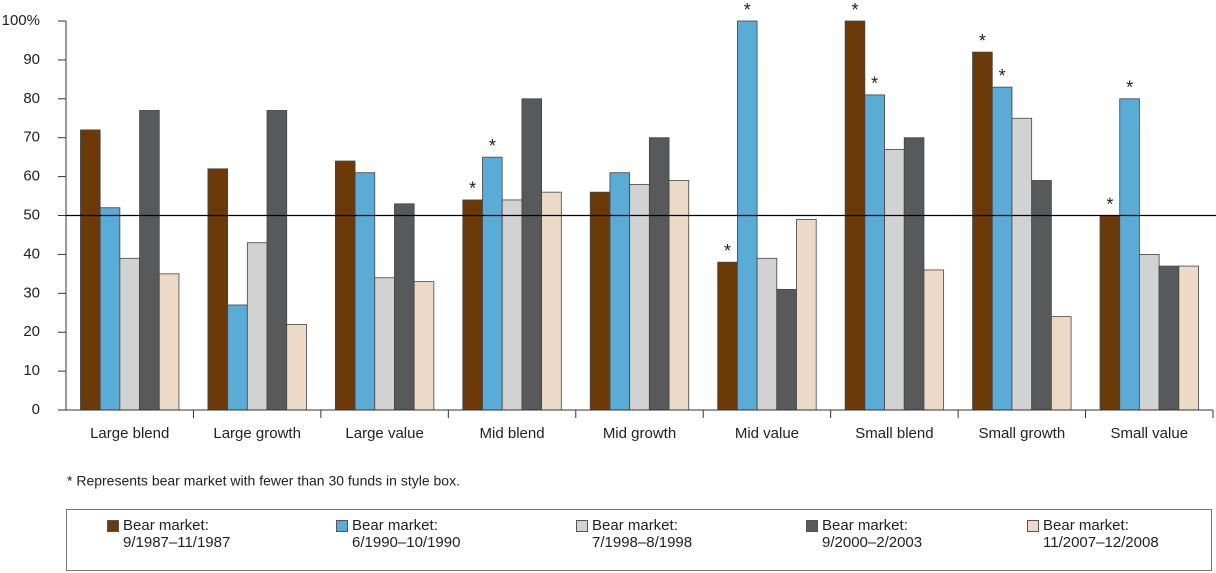 This screenshot has width=1216, height=573. I want to click on y-tick-label: 20, so click(31, 331).